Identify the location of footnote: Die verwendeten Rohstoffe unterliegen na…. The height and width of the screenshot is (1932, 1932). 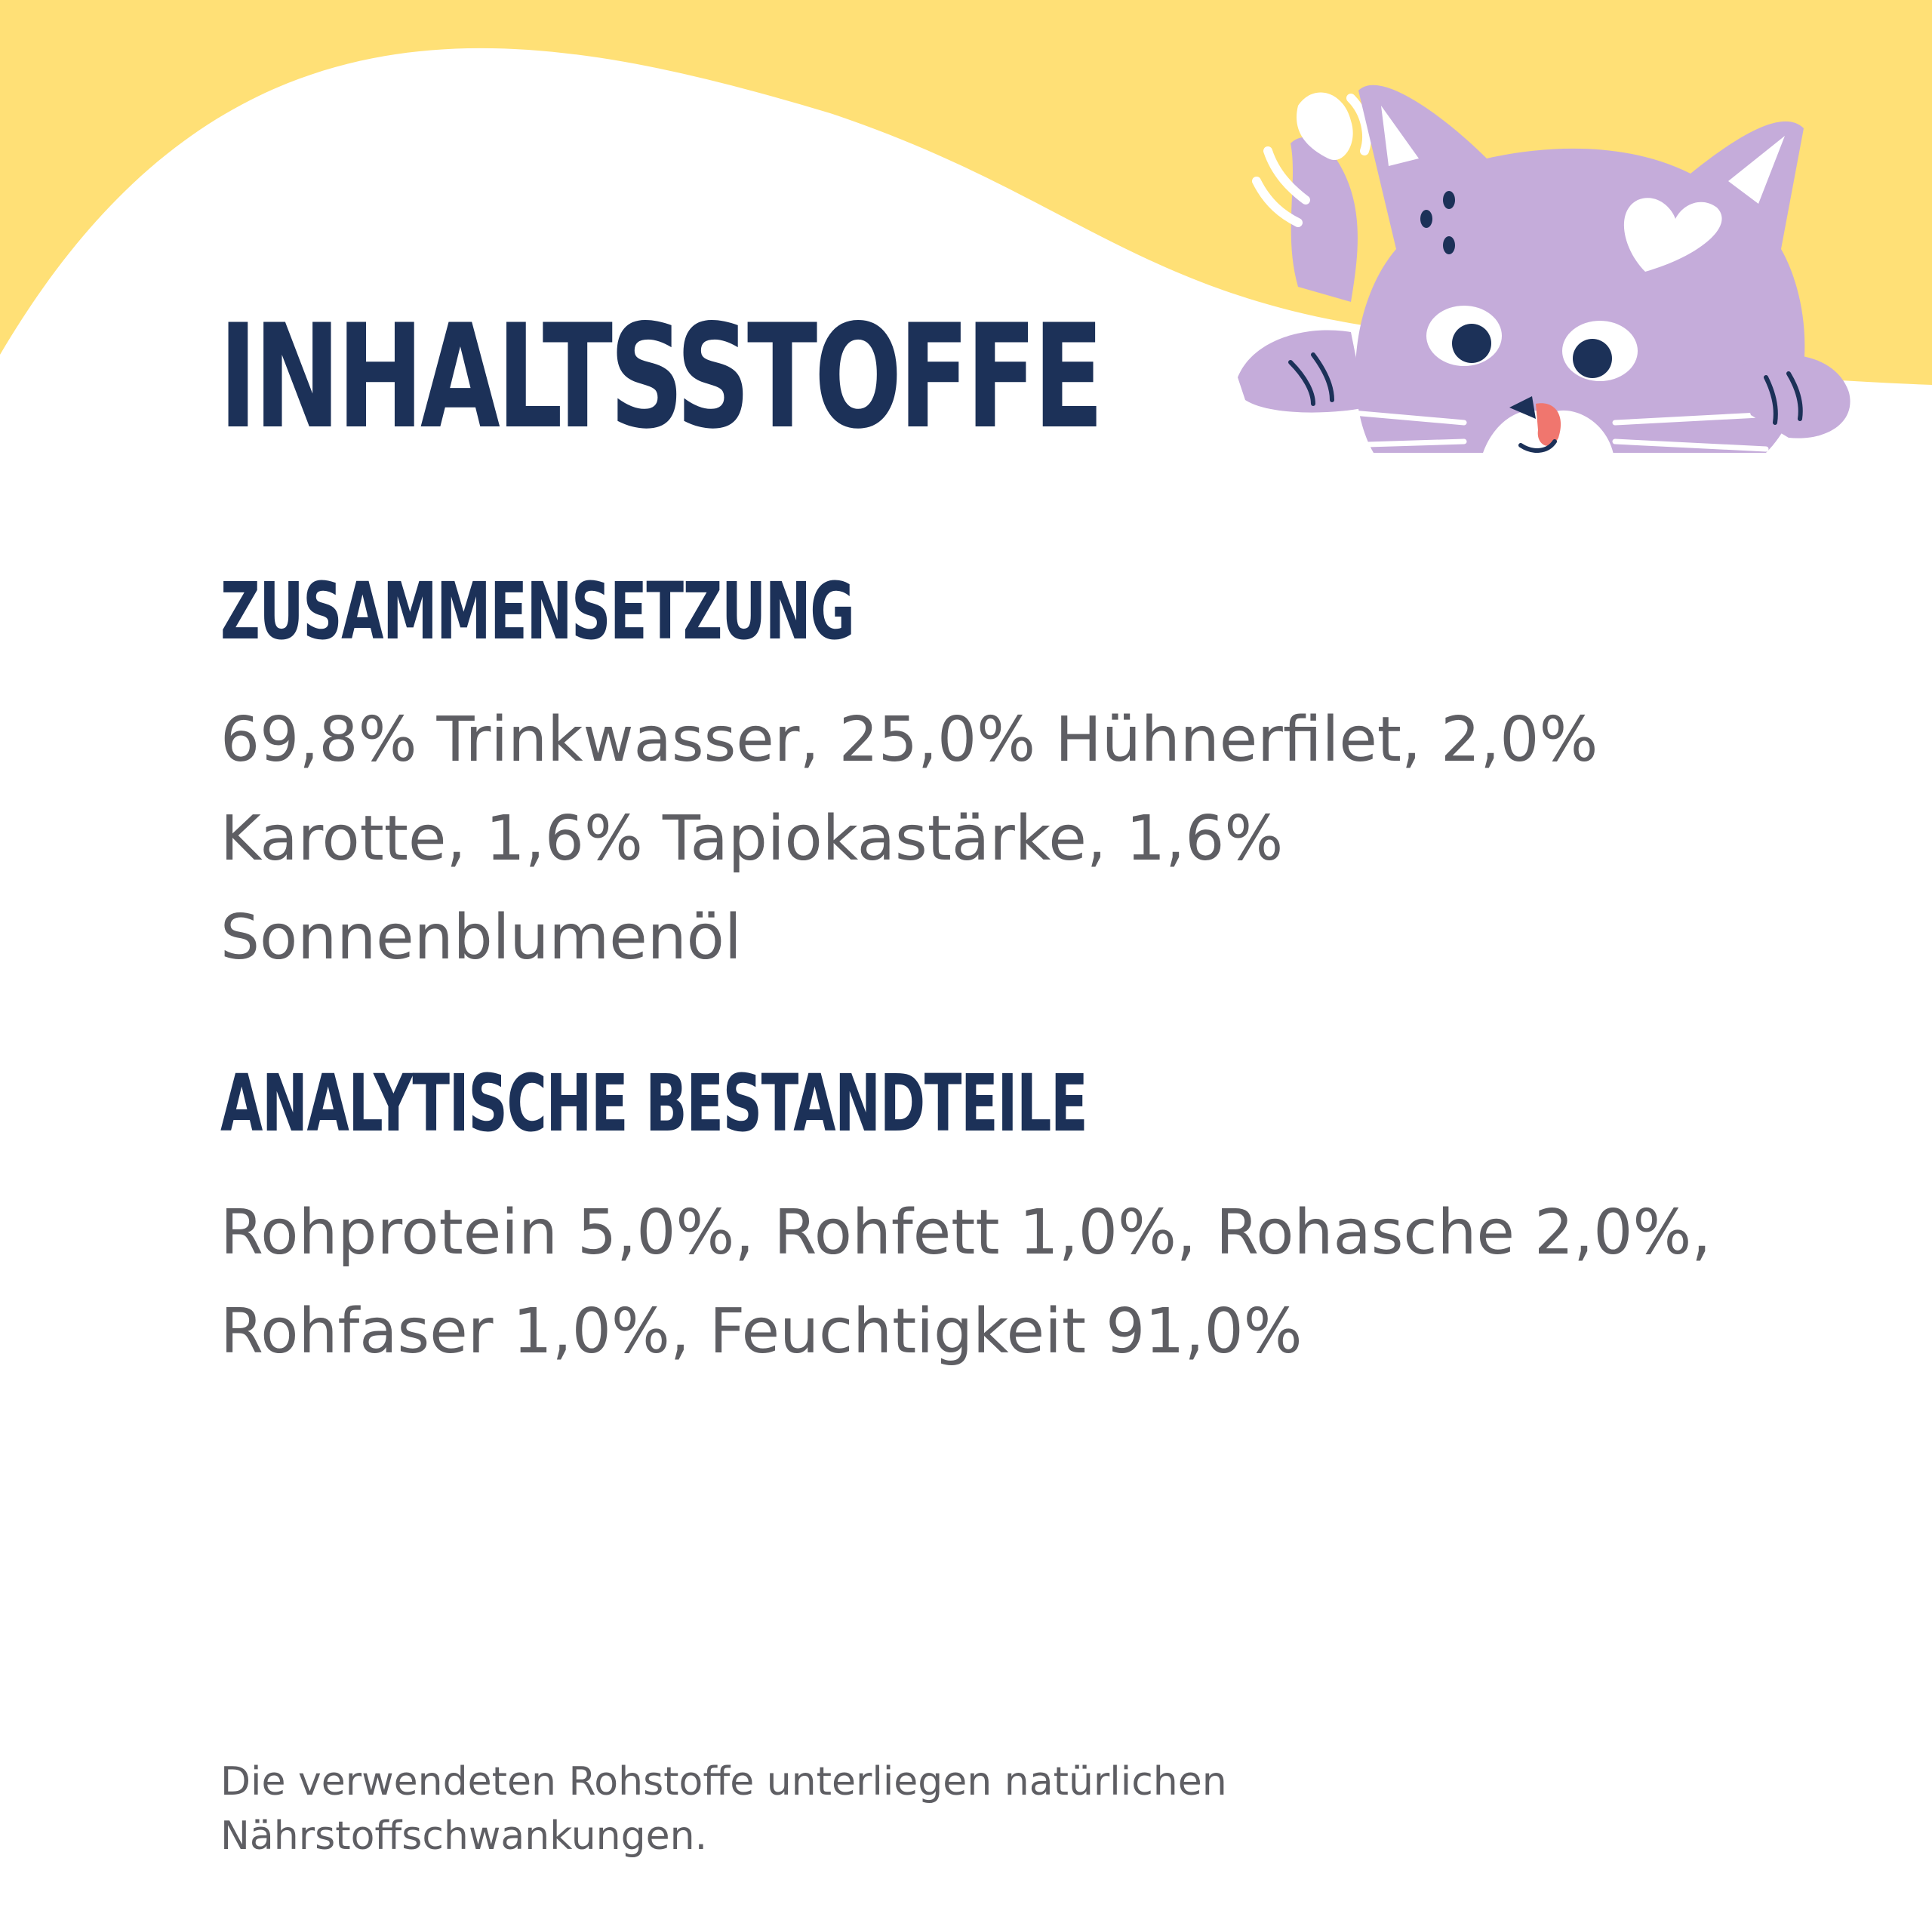
(723, 1809).